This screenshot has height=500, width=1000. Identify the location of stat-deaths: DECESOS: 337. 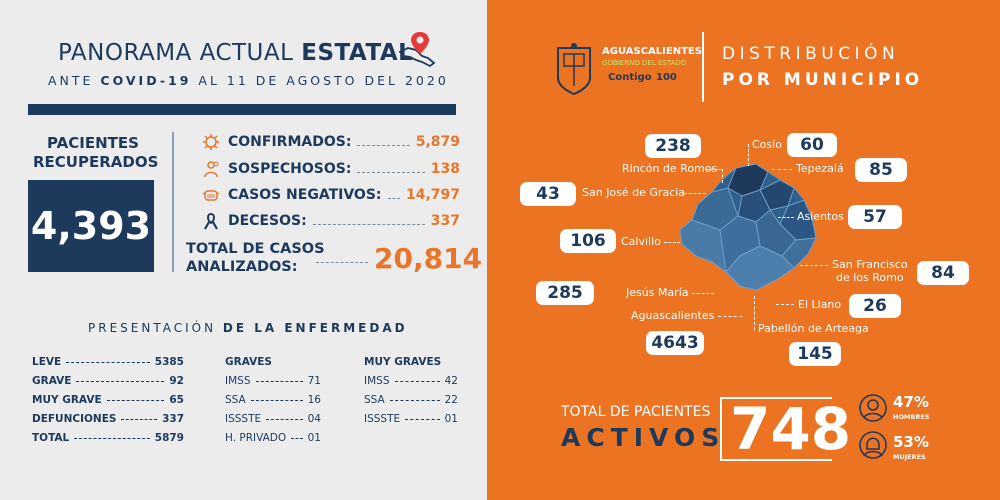
(332, 221).